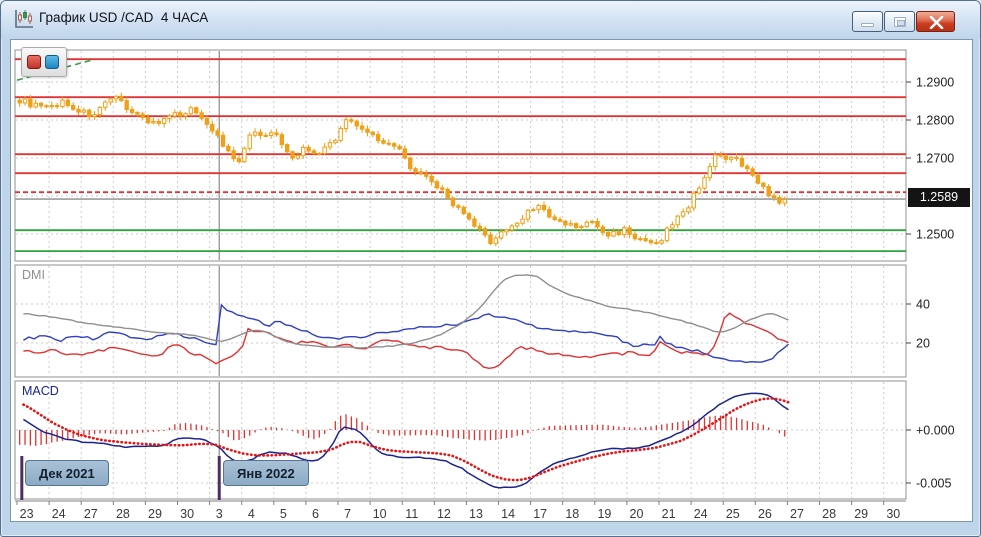  What do you see at coordinates (40, 391) in the screenshot?
I see `macd-panel-label: MACD` at bounding box center [40, 391].